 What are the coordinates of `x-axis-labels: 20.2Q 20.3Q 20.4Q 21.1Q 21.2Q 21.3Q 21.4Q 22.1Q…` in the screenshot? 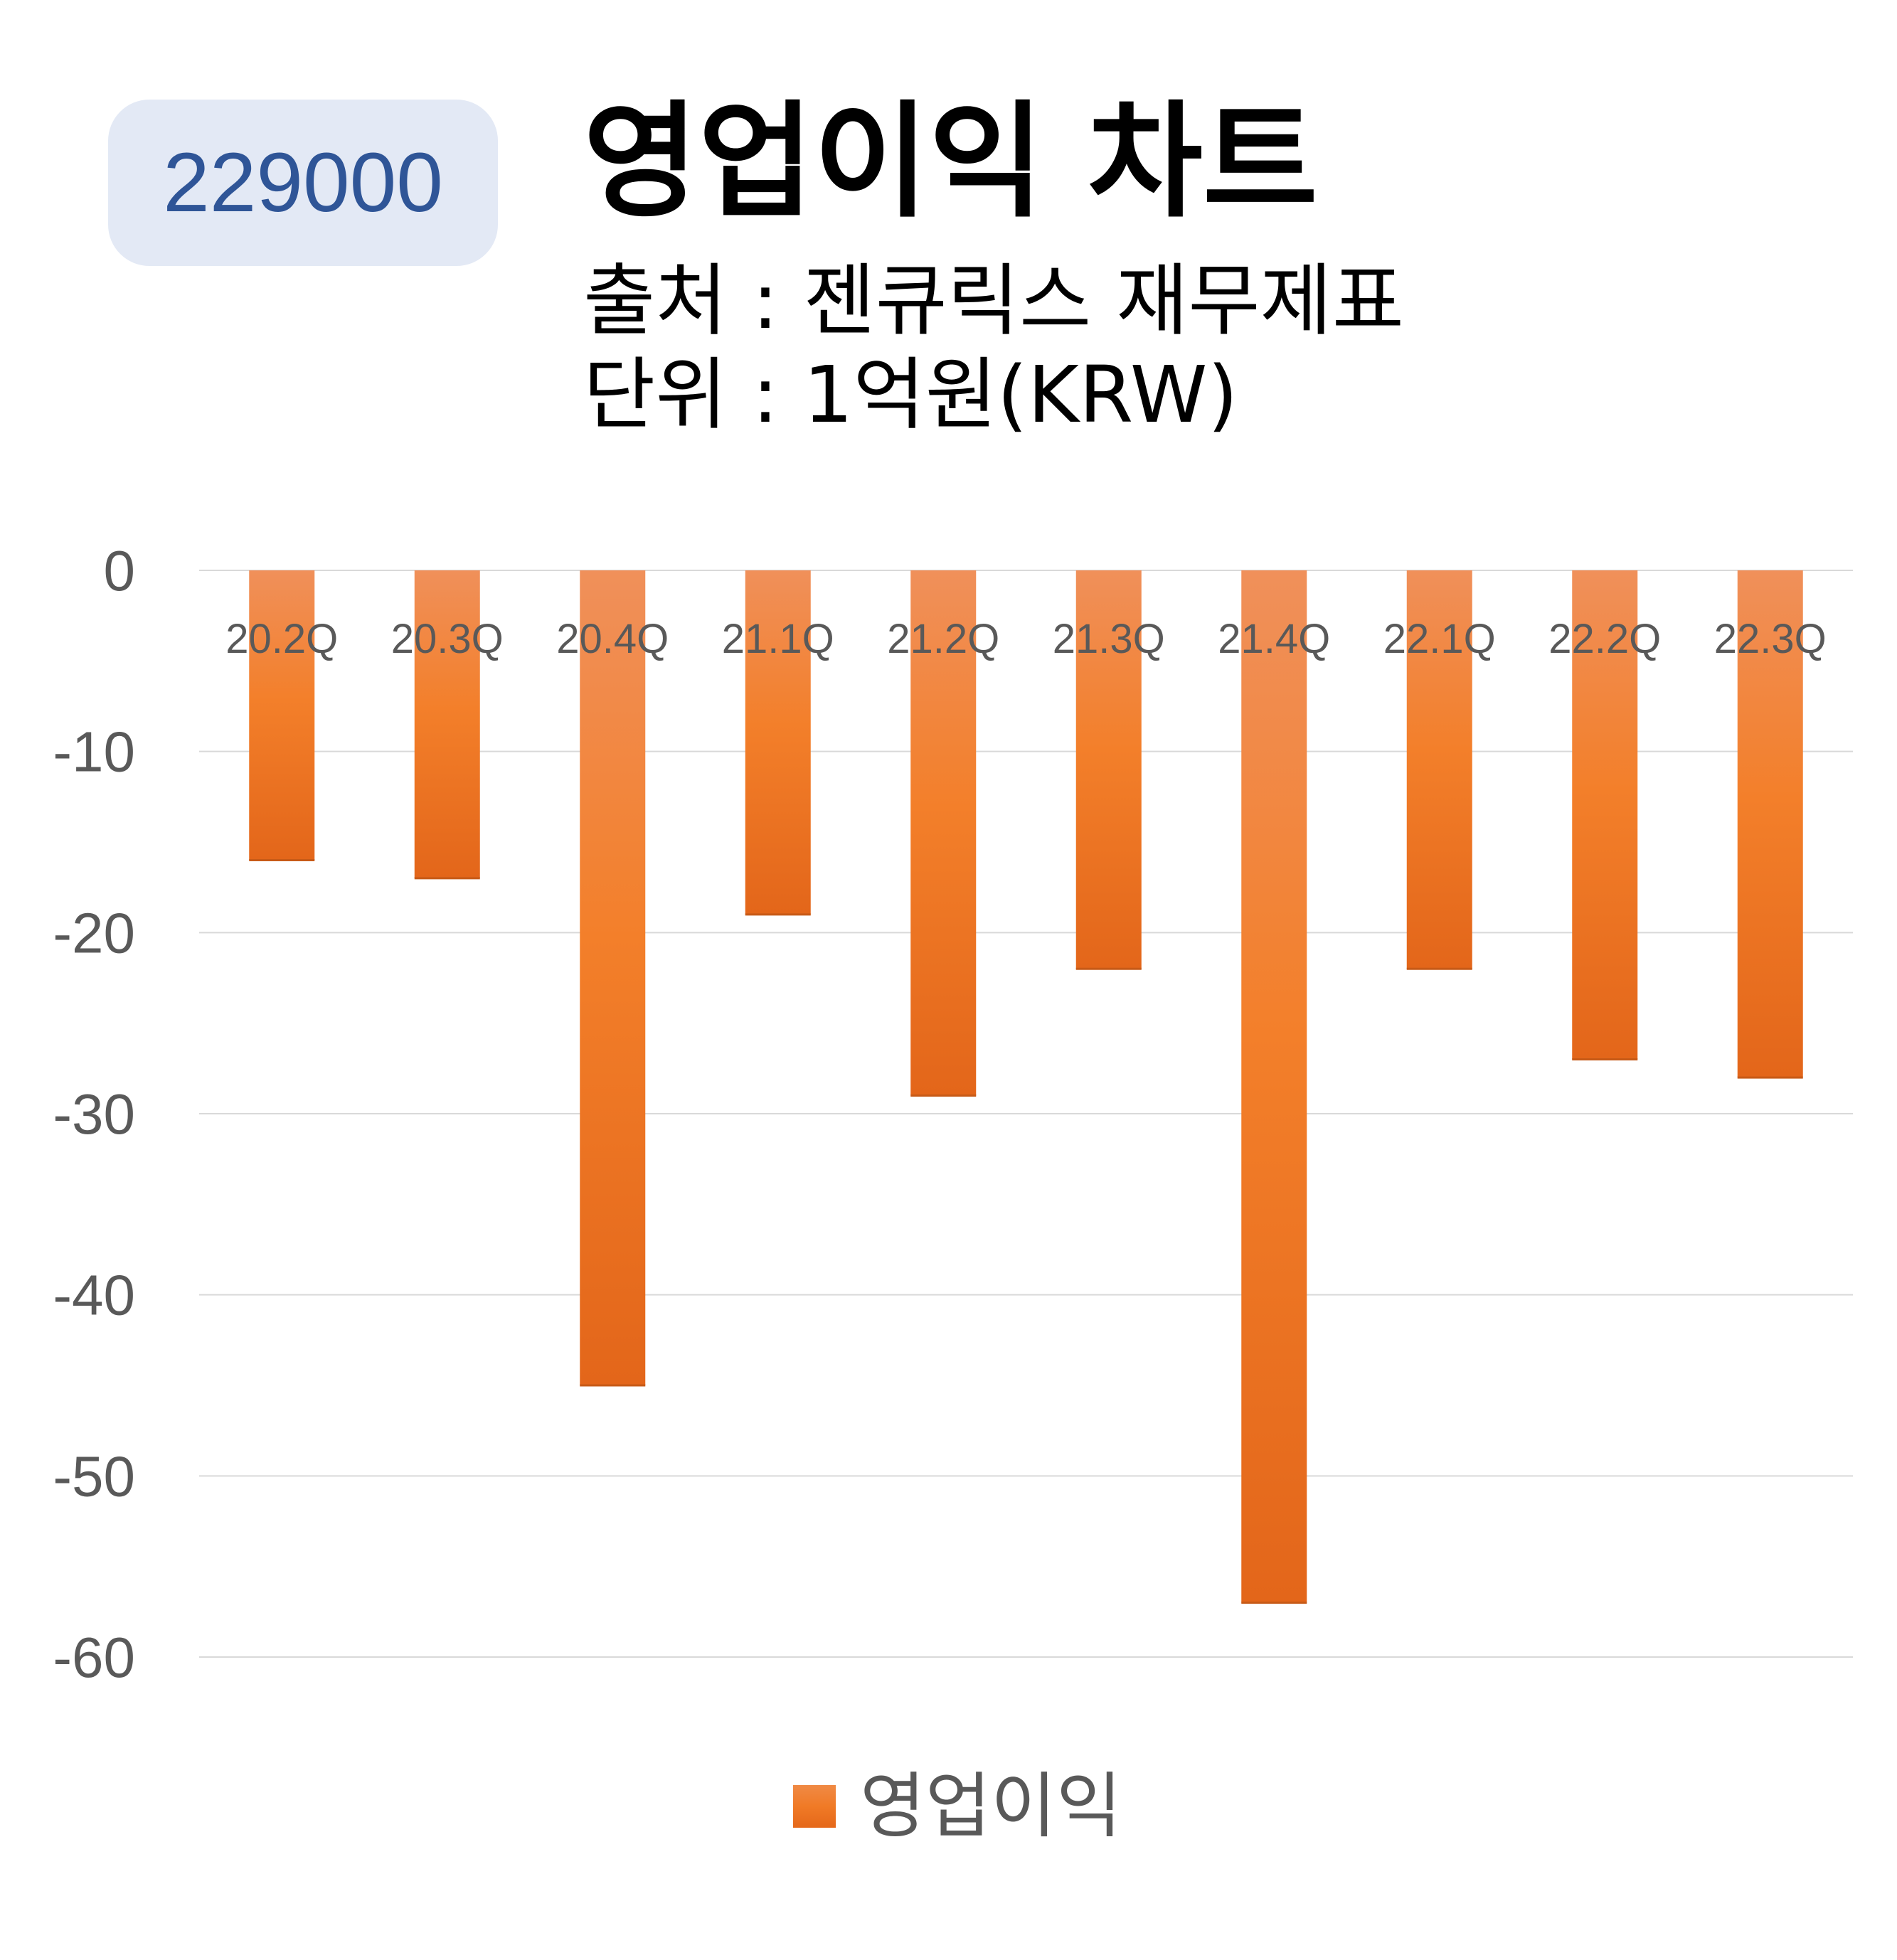 It's located at (1026, 639).